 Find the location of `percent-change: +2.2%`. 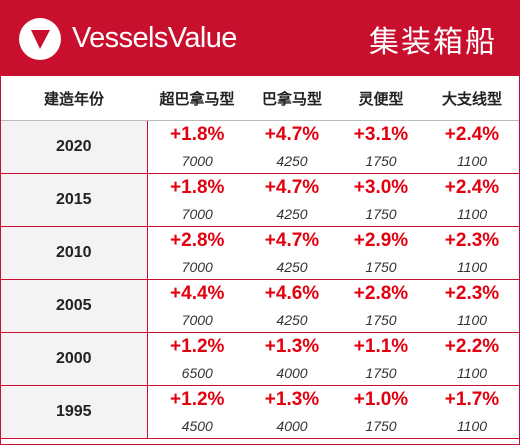

percent-change: +2.2% is located at coordinates (472, 346).